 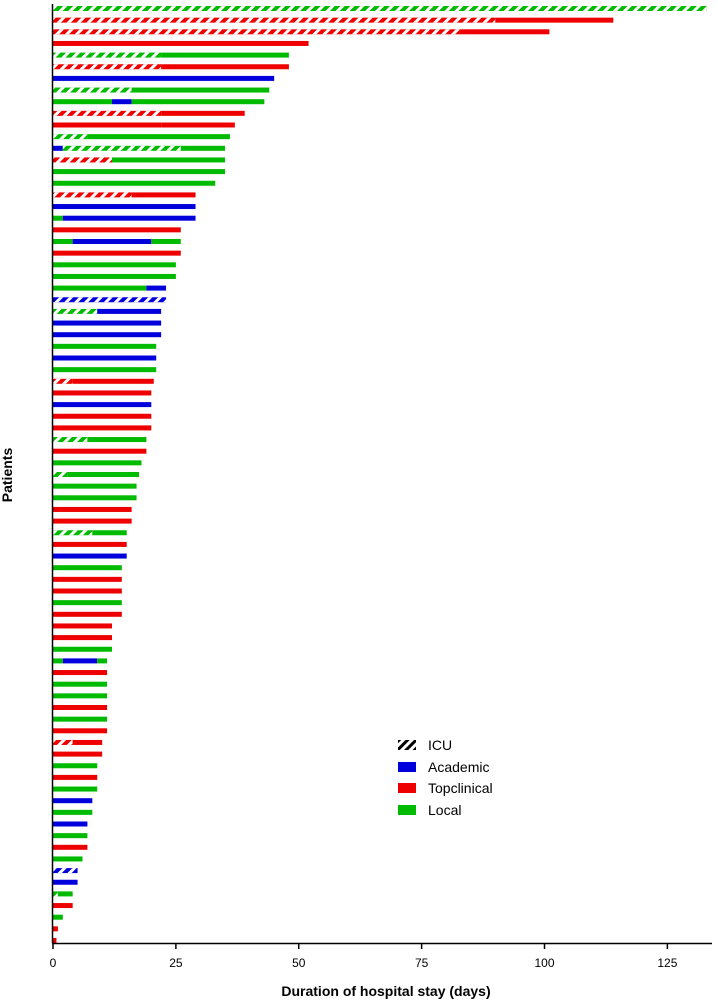 What do you see at coordinates (299, 963) in the screenshot?
I see `x-tick-label: 50` at bounding box center [299, 963].